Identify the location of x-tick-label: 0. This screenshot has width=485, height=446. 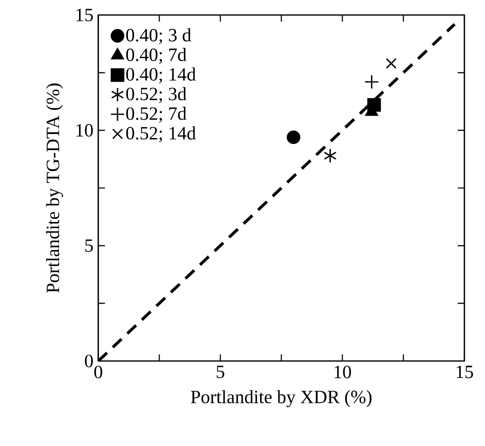
(98, 372).